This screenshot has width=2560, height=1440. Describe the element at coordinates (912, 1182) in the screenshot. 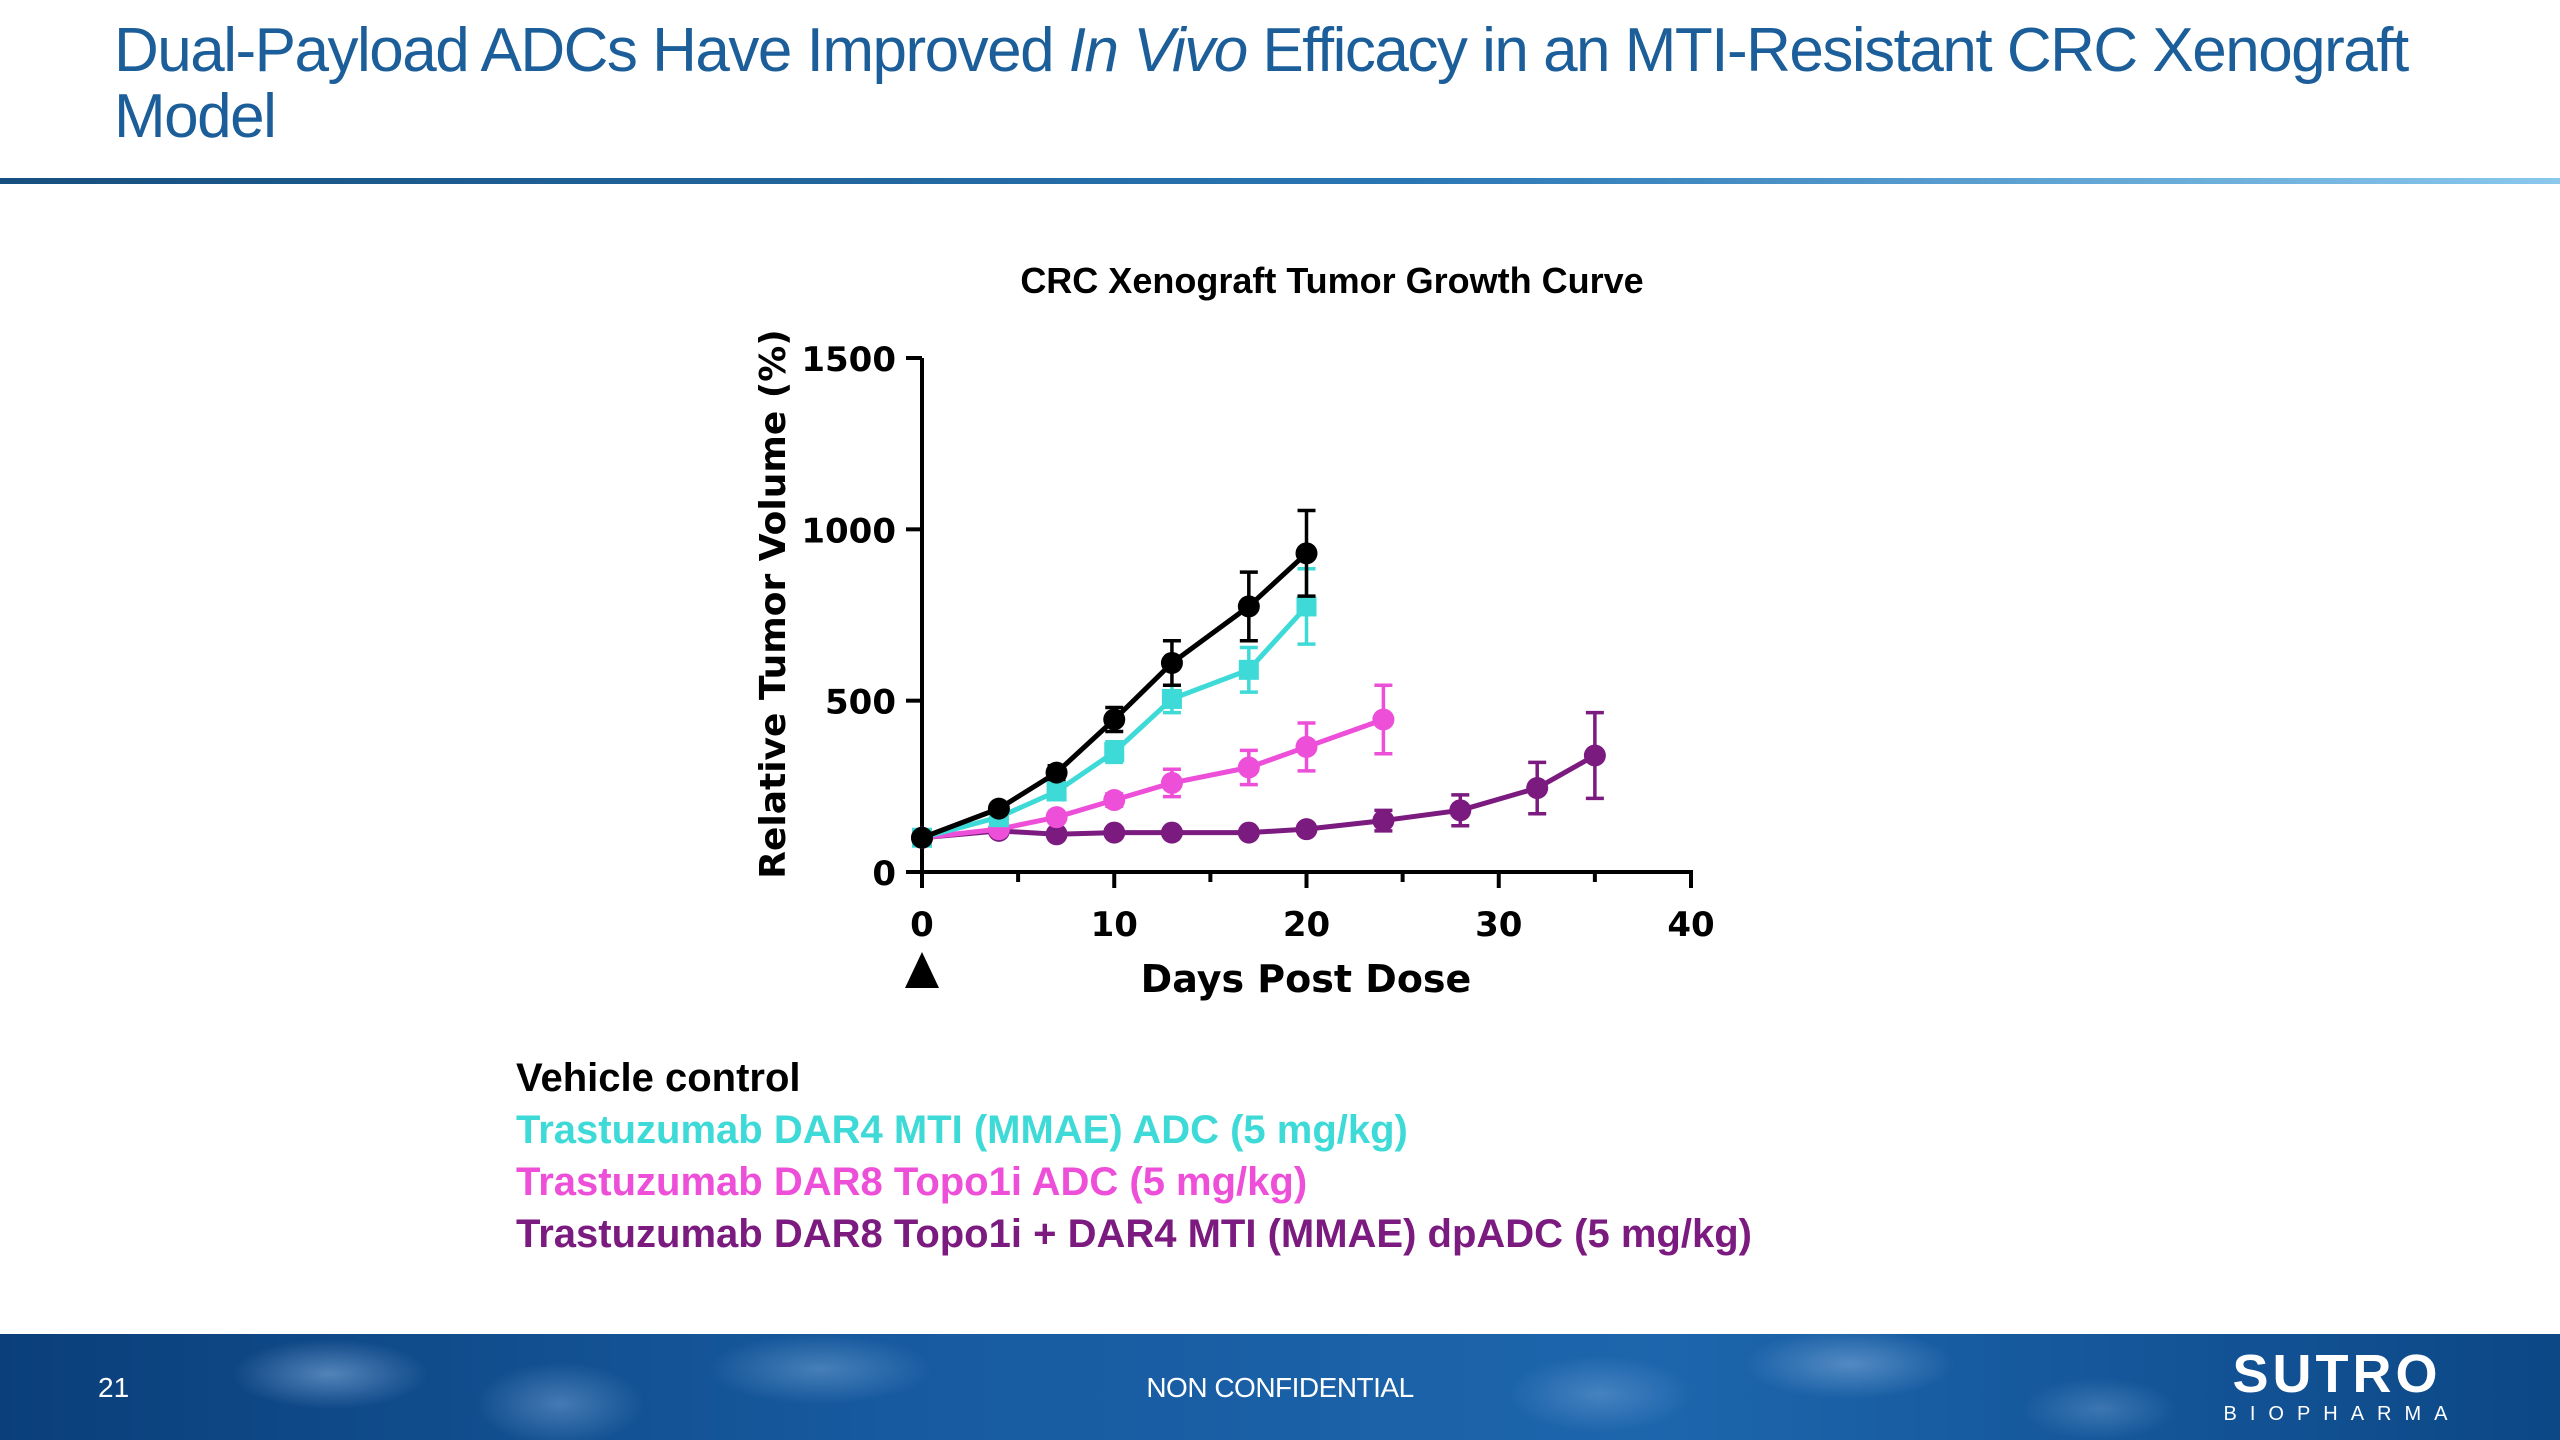

I see `legend-entry-topo1i-adc: Trastuzumab DAR8 Topo1i ADC (5 mg/kg)` at that location.